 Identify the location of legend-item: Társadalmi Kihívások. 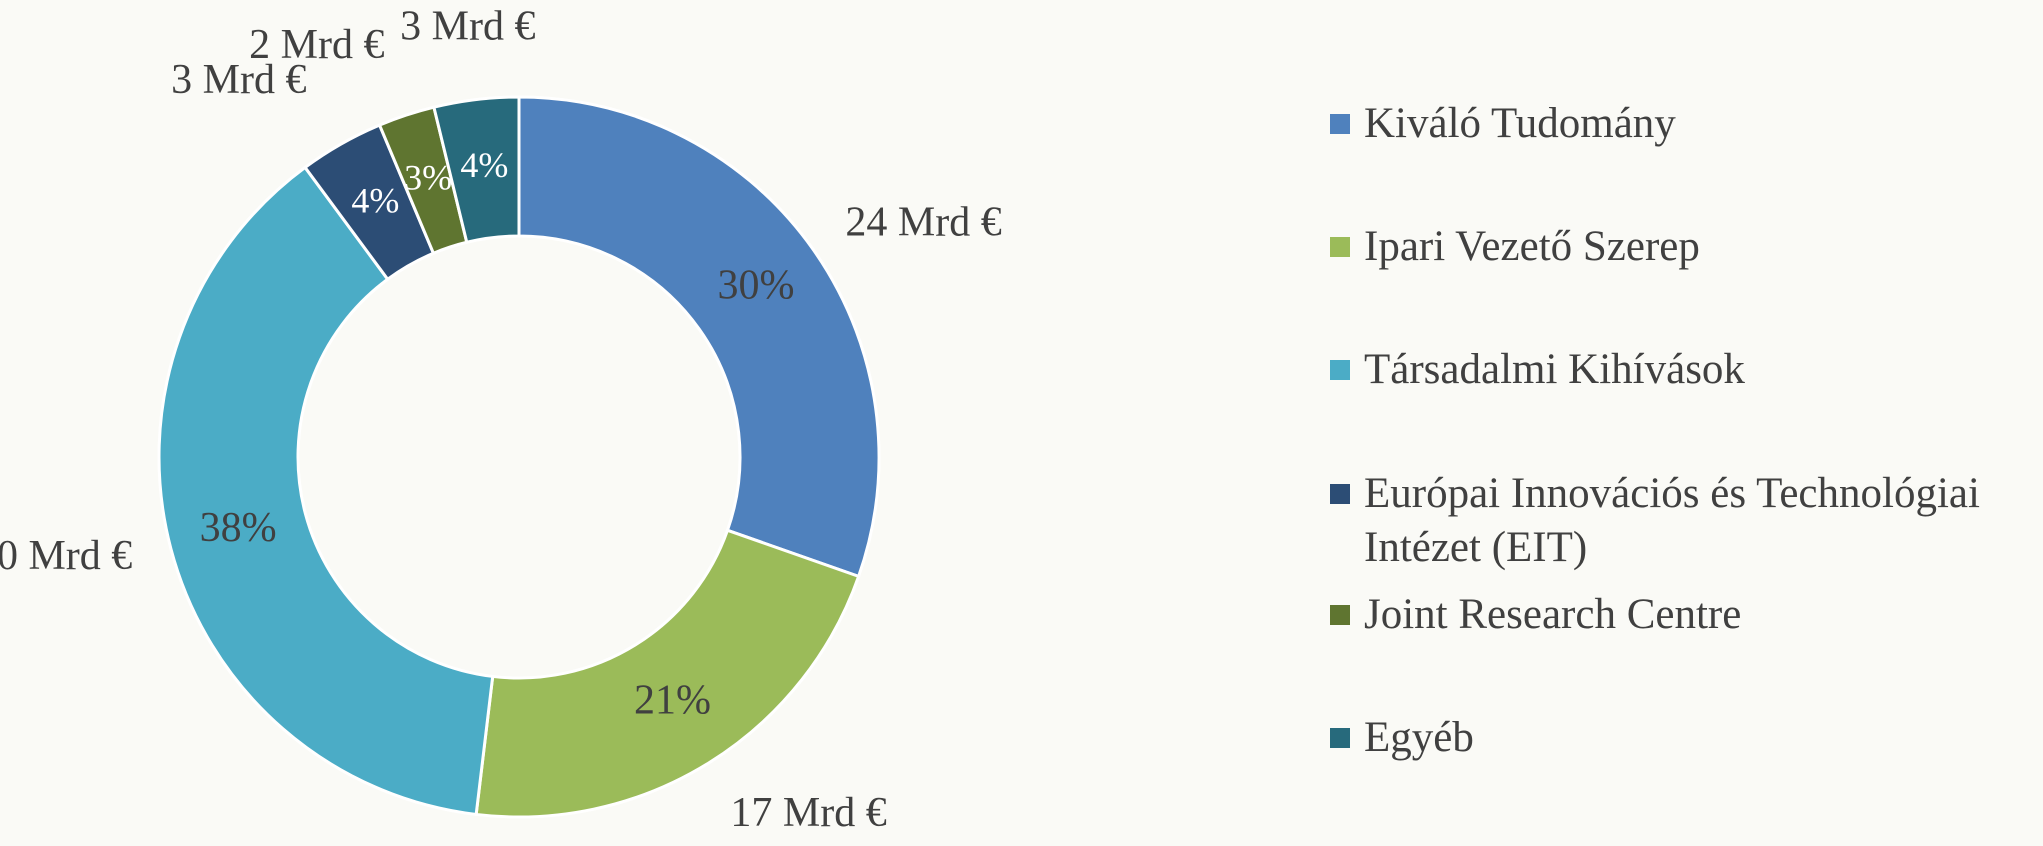
(1680, 370).